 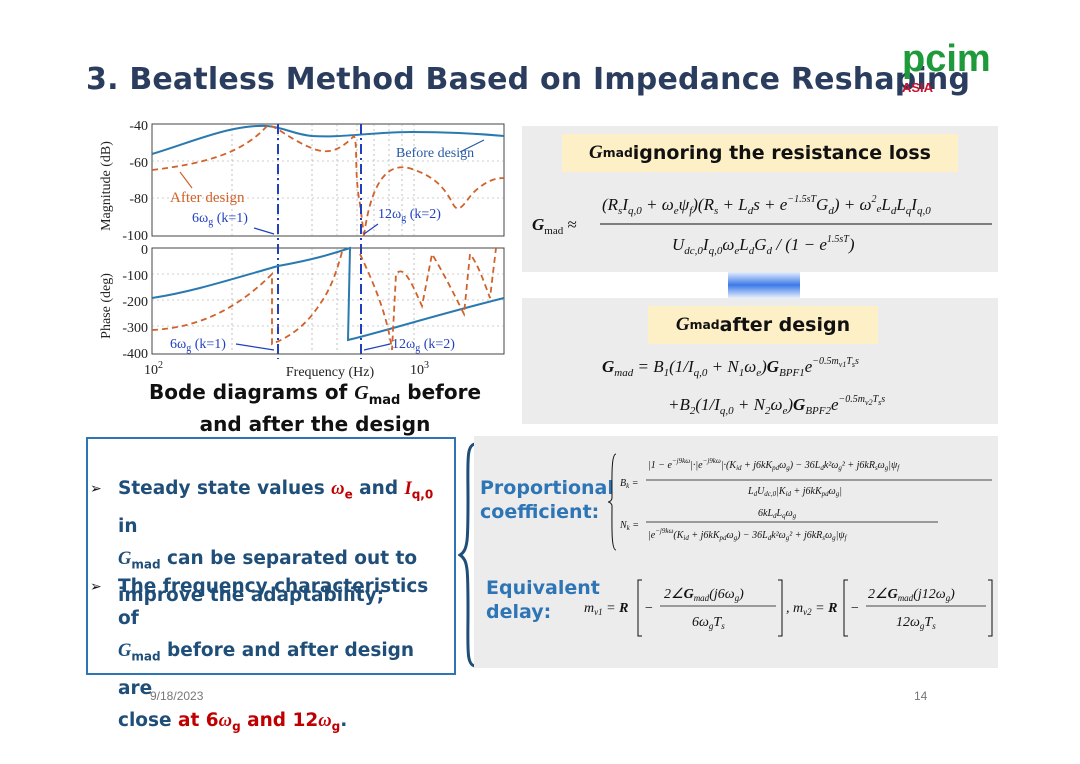 What do you see at coordinates (361, 393) in the screenshot?
I see `caption-symbol: G` at bounding box center [361, 393].